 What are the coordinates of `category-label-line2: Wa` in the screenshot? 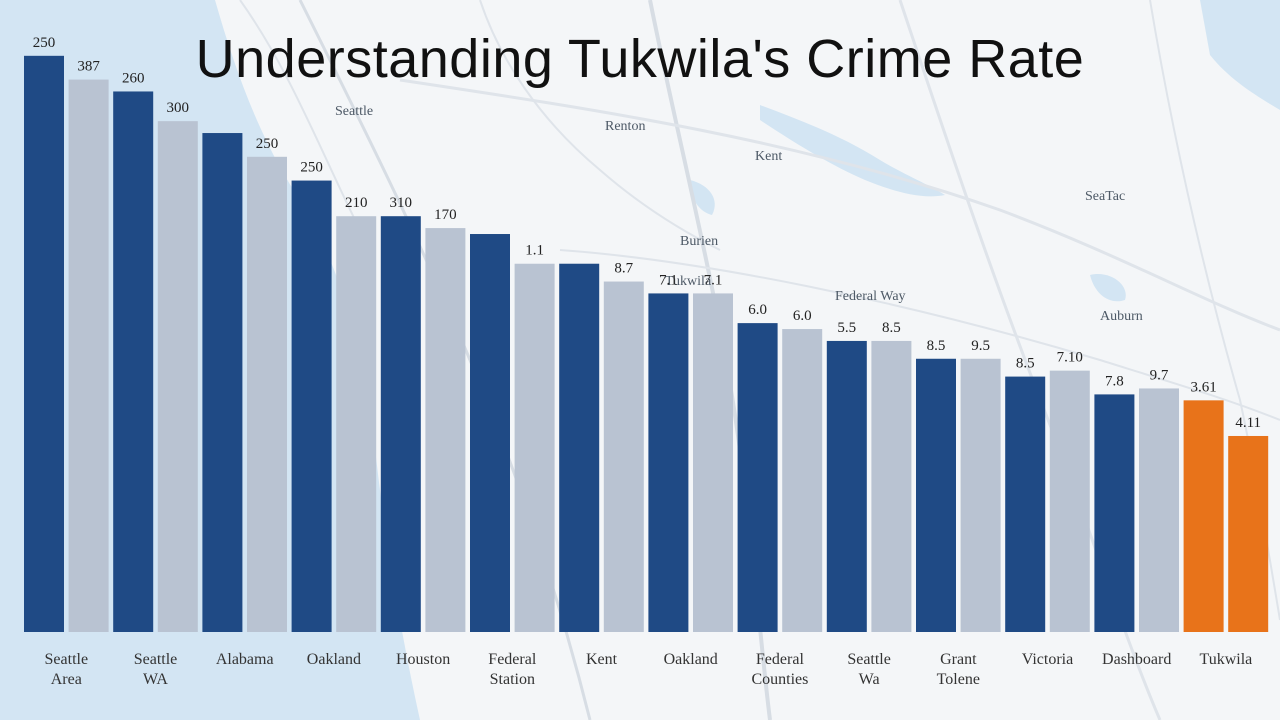 It's located at (869, 679).